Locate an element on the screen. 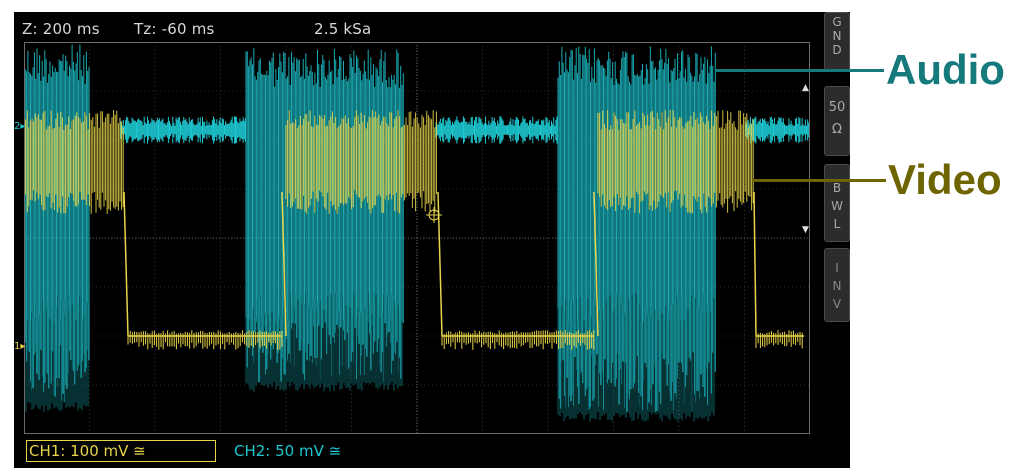 Image resolution: width=1033 pixels, height=468 pixels. ch2-settings-label: CH2: 50 mV ≅ is located at coordinates (288, 451).